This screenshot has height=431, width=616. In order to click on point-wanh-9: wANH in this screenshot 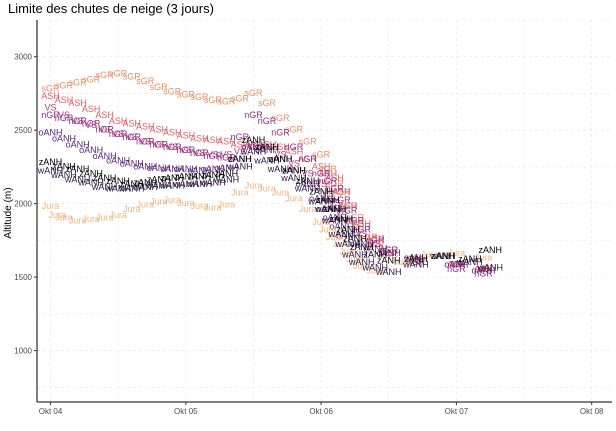, I will do `click(172, 185)`.